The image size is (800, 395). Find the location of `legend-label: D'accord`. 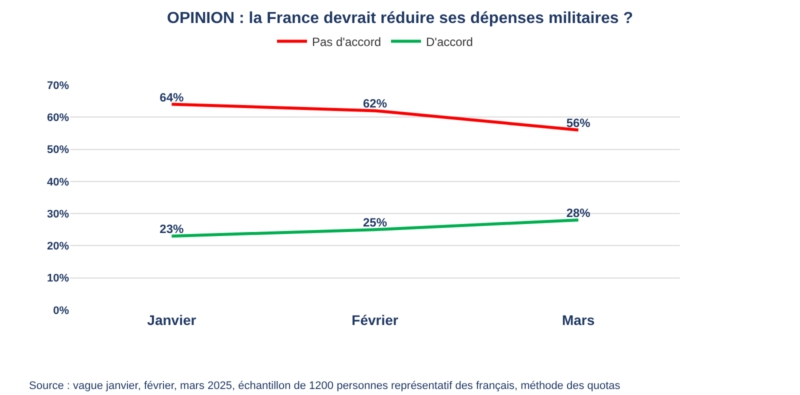

legend-label: D'accord is located at coordinates (449, 41).